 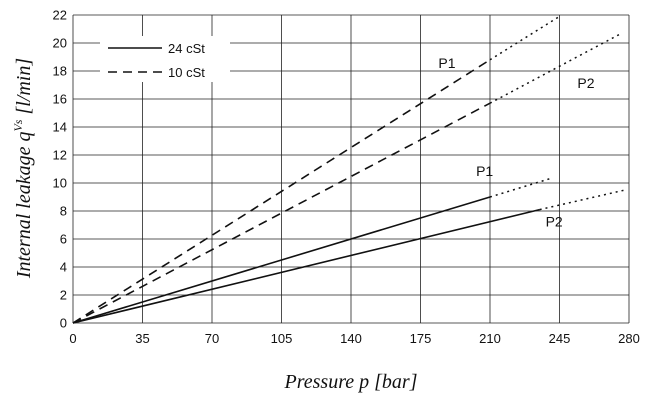 What do you see at coordinates (60, 169) in the screenshot?
I see `y-tick-labels: 0 2 4 6 8 10 12 14 16 18 20 22` at bounding box center [60, 169].